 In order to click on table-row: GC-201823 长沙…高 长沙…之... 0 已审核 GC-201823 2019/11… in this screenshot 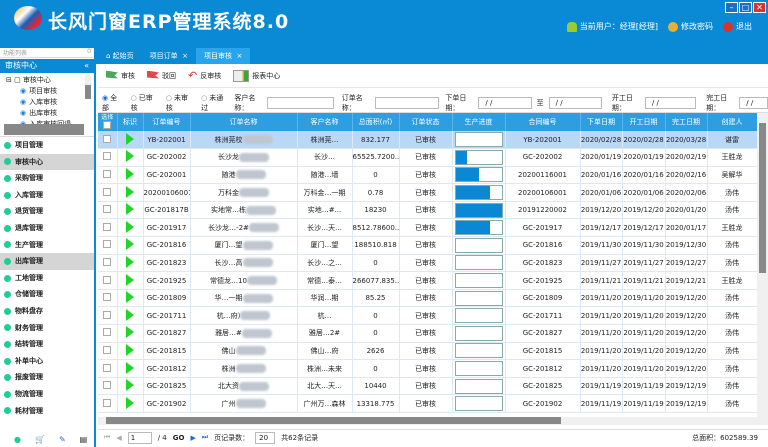, I will do `click(428, 263)`.